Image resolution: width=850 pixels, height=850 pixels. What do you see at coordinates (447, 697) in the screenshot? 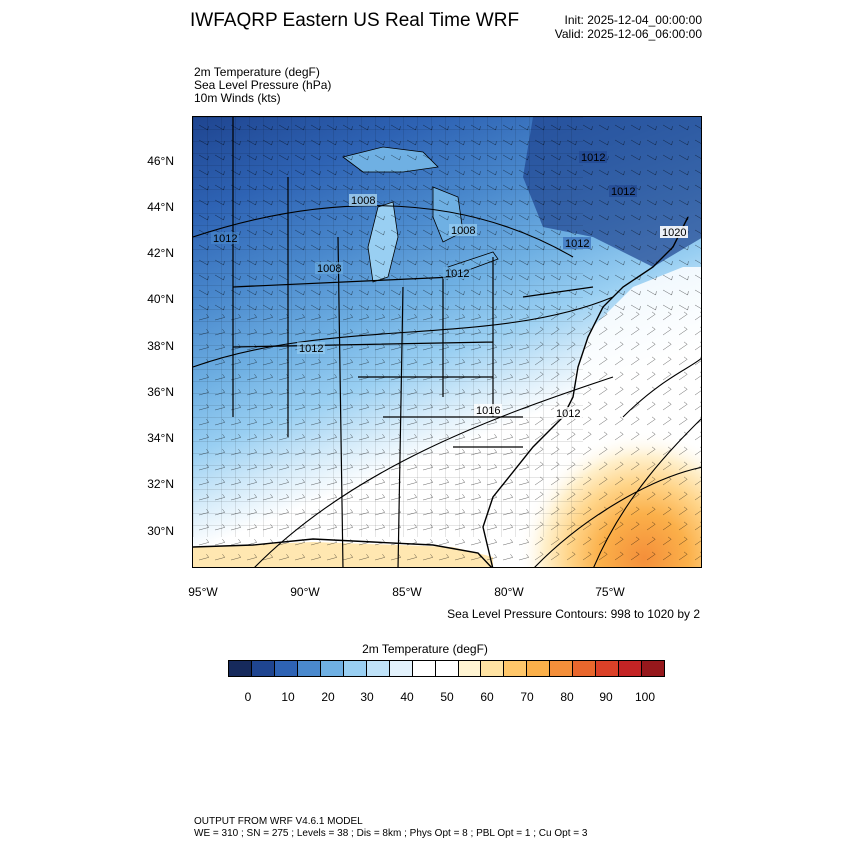
I see `colorbar-tick: 50` at bounding box center [447, 697].